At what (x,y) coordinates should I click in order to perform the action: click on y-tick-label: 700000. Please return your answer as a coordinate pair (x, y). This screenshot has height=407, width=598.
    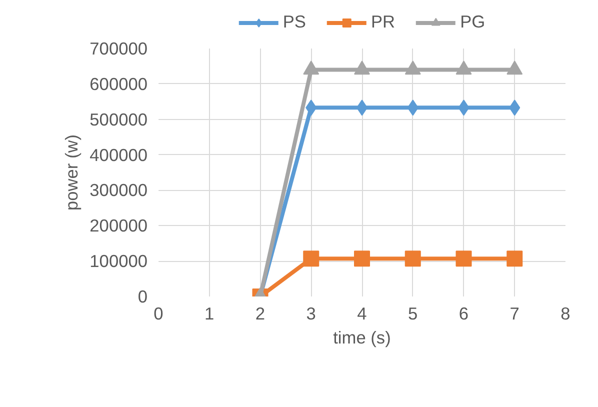
    Looking at the image, I should click on (119, 48).